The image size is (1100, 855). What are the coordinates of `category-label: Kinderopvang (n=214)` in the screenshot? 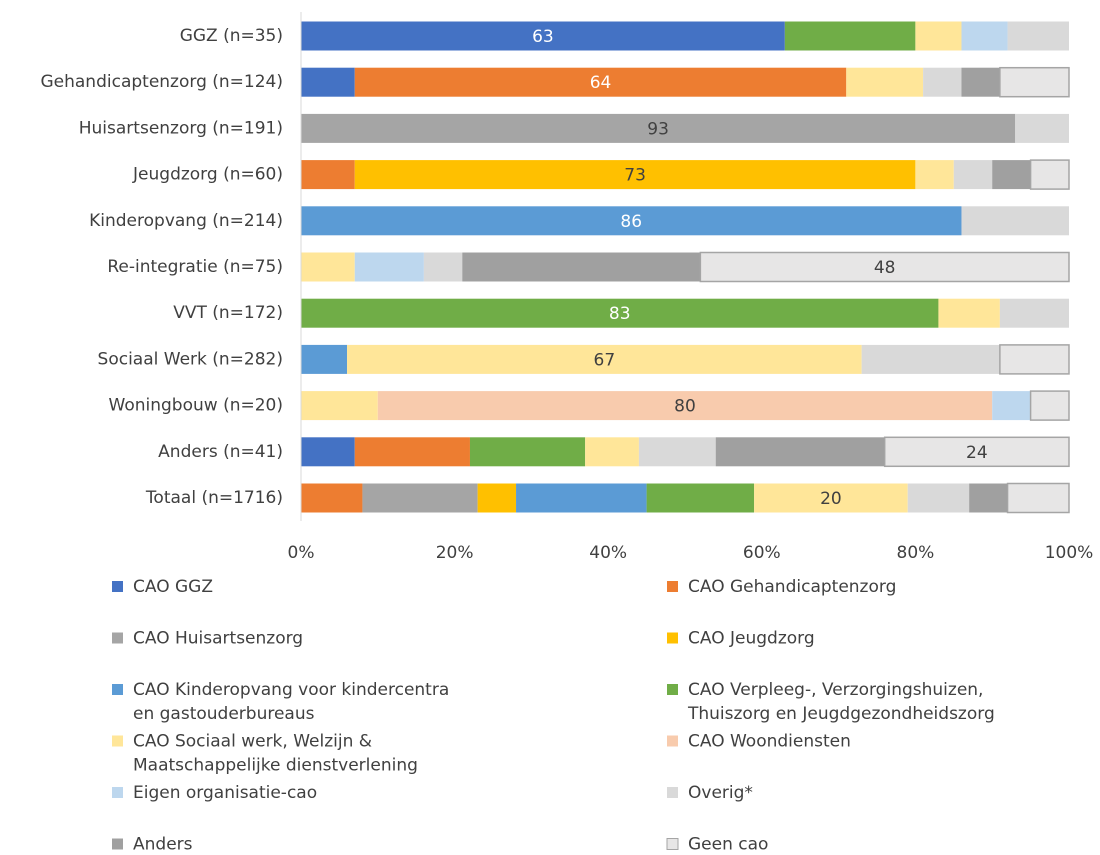 It's located at (186, 221).